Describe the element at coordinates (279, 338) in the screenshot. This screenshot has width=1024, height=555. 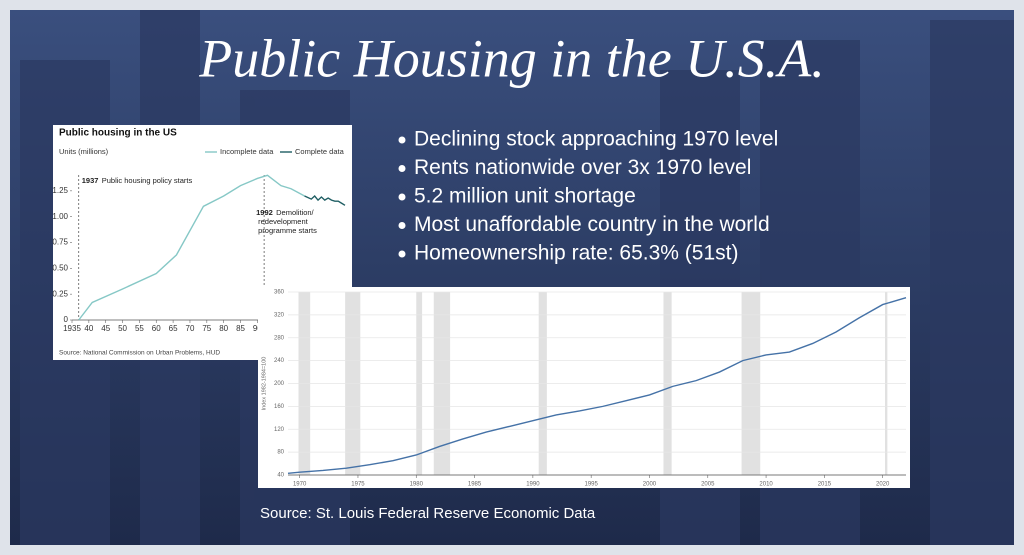
I see `y-tick-label: 280` at that location.